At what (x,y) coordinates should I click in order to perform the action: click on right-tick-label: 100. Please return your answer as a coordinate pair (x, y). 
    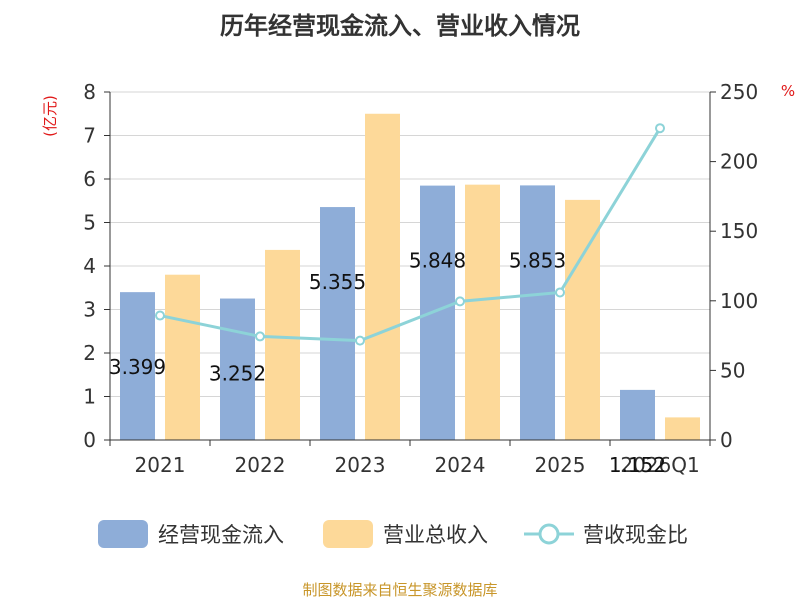
    Looking at the image, I should click on (739, 301).